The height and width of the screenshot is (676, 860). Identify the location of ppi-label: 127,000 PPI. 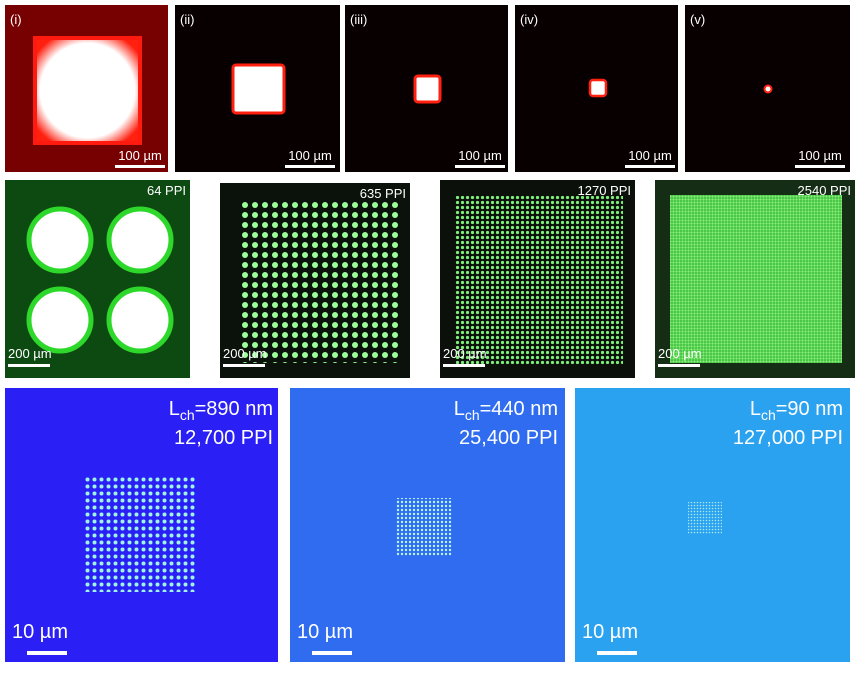
(788, 438).